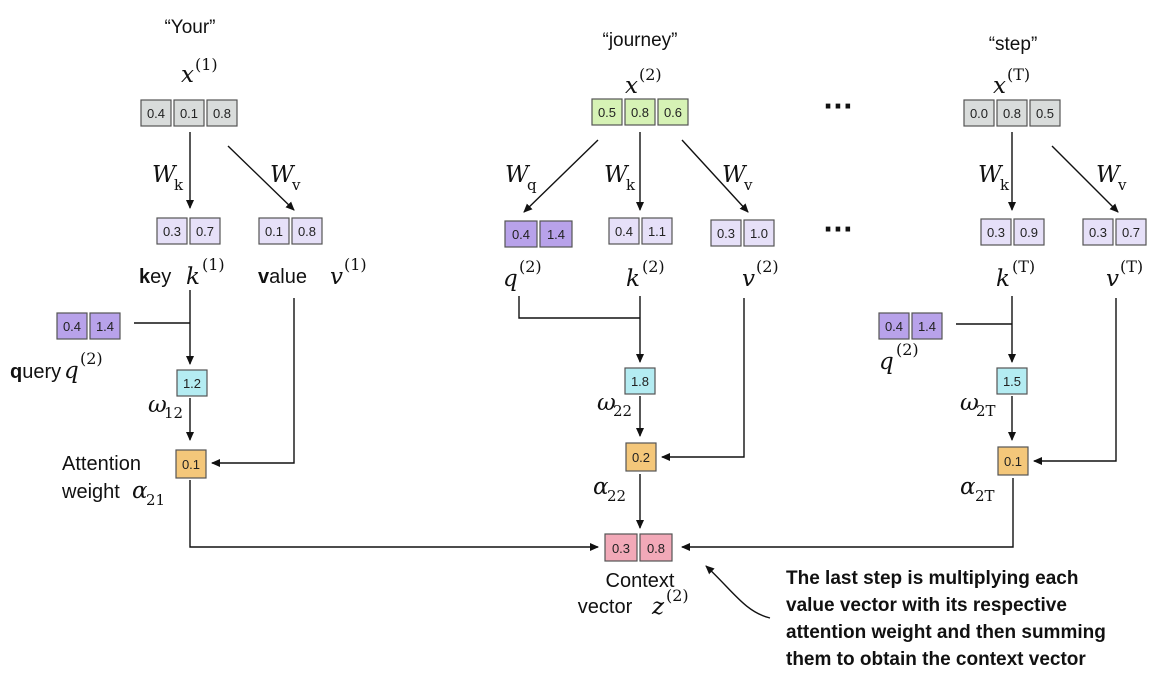 The image size is (1170, 692). I want to click on keyT-label: k (T), so click(1015, 274).